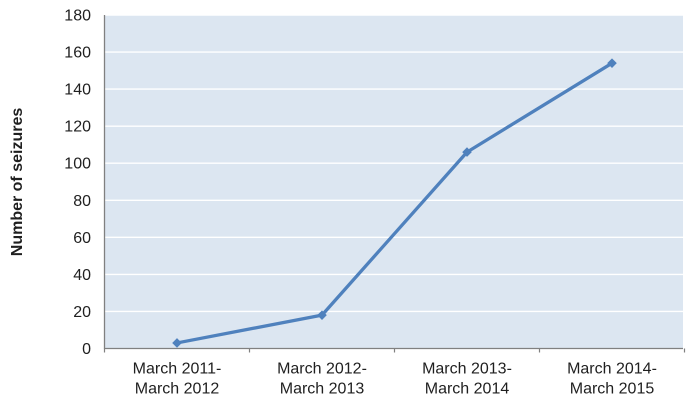 The image size is (687, 412). Describe the element at coordinates (77, 127) in the screenshot. I see `y-tick-label: 120` at that location.